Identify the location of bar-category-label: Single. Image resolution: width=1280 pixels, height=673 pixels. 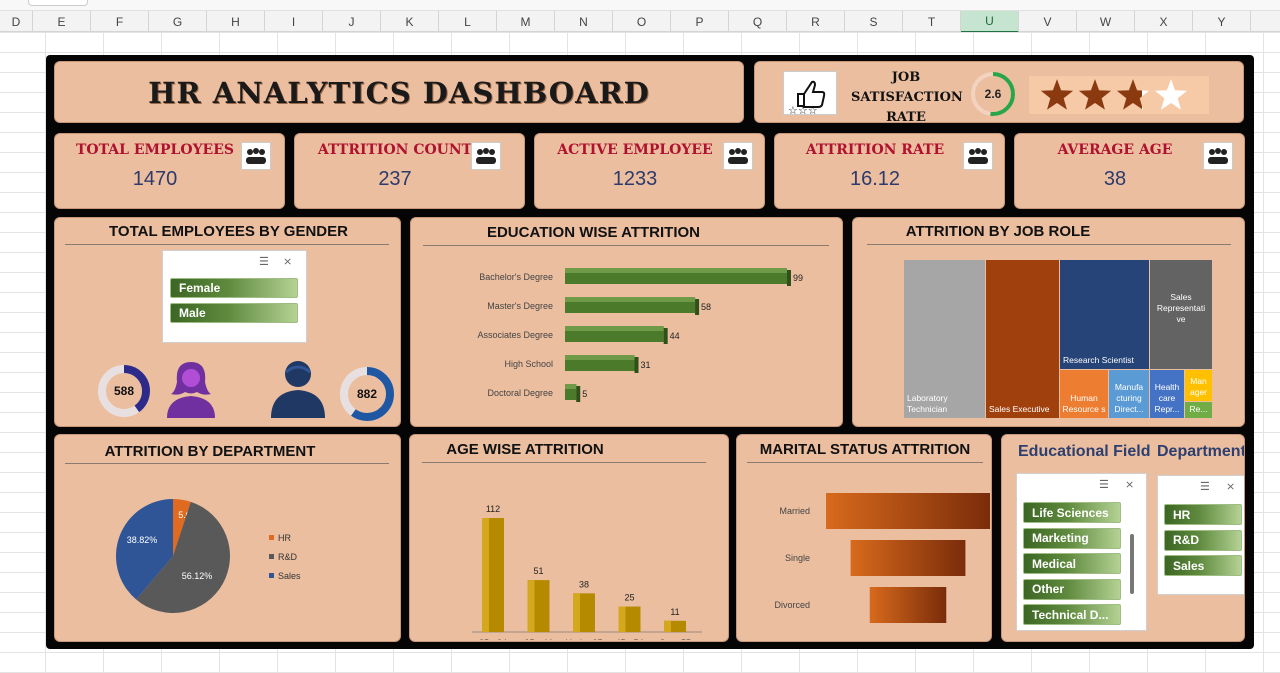
(797, 558).